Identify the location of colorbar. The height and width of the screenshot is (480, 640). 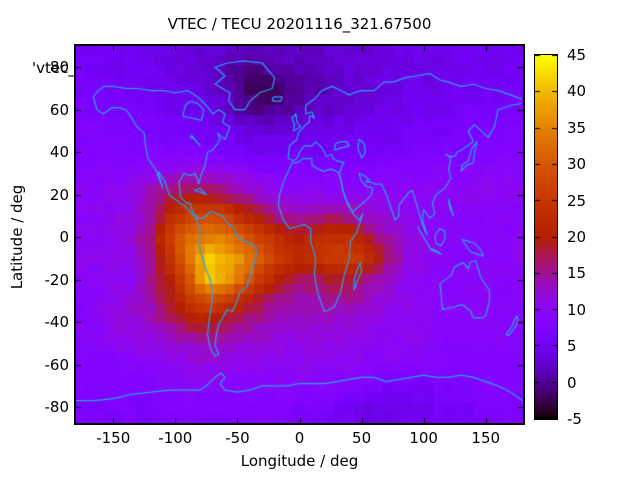
(546, 237).